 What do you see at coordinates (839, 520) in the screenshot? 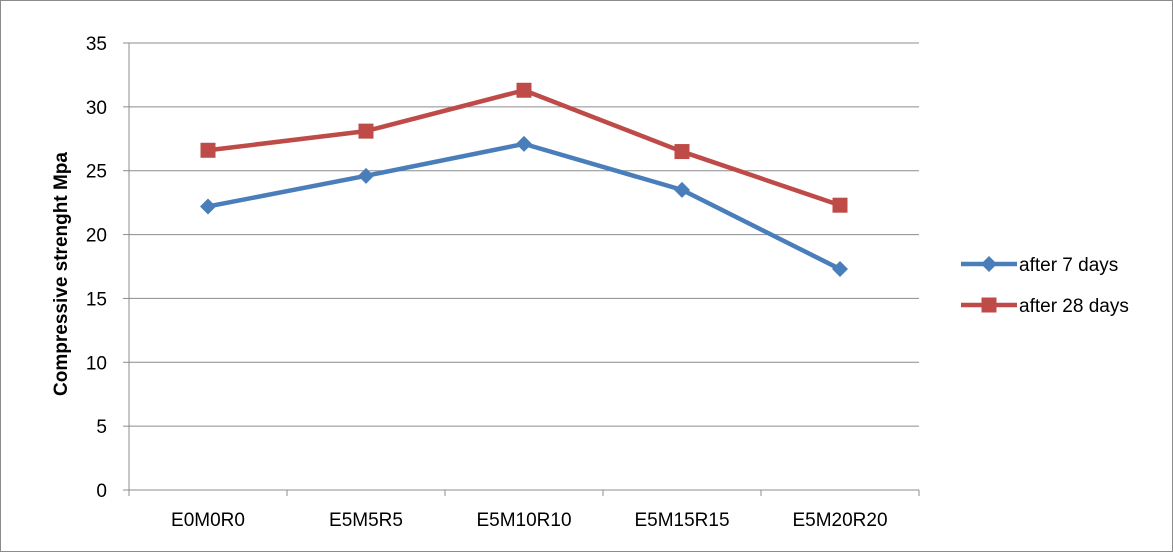
I see `x-tick-label: E5M20R20` at bounding box center [839, 520].